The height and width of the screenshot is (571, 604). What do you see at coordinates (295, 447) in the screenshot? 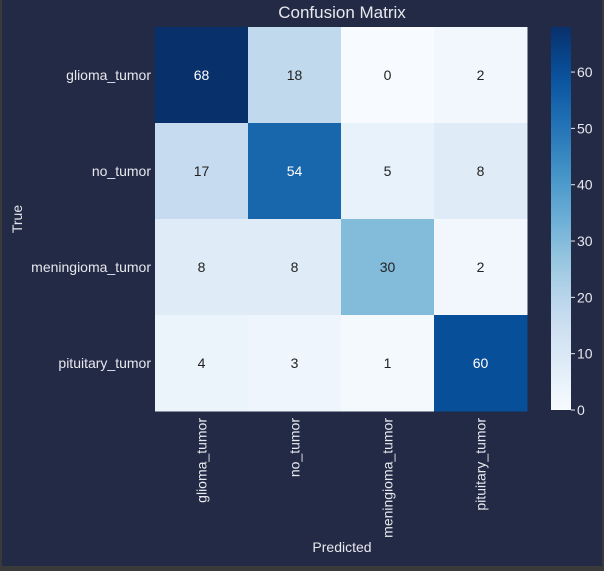
I see `x-tick-label: no_tumor` at bounding box center [295, 447].